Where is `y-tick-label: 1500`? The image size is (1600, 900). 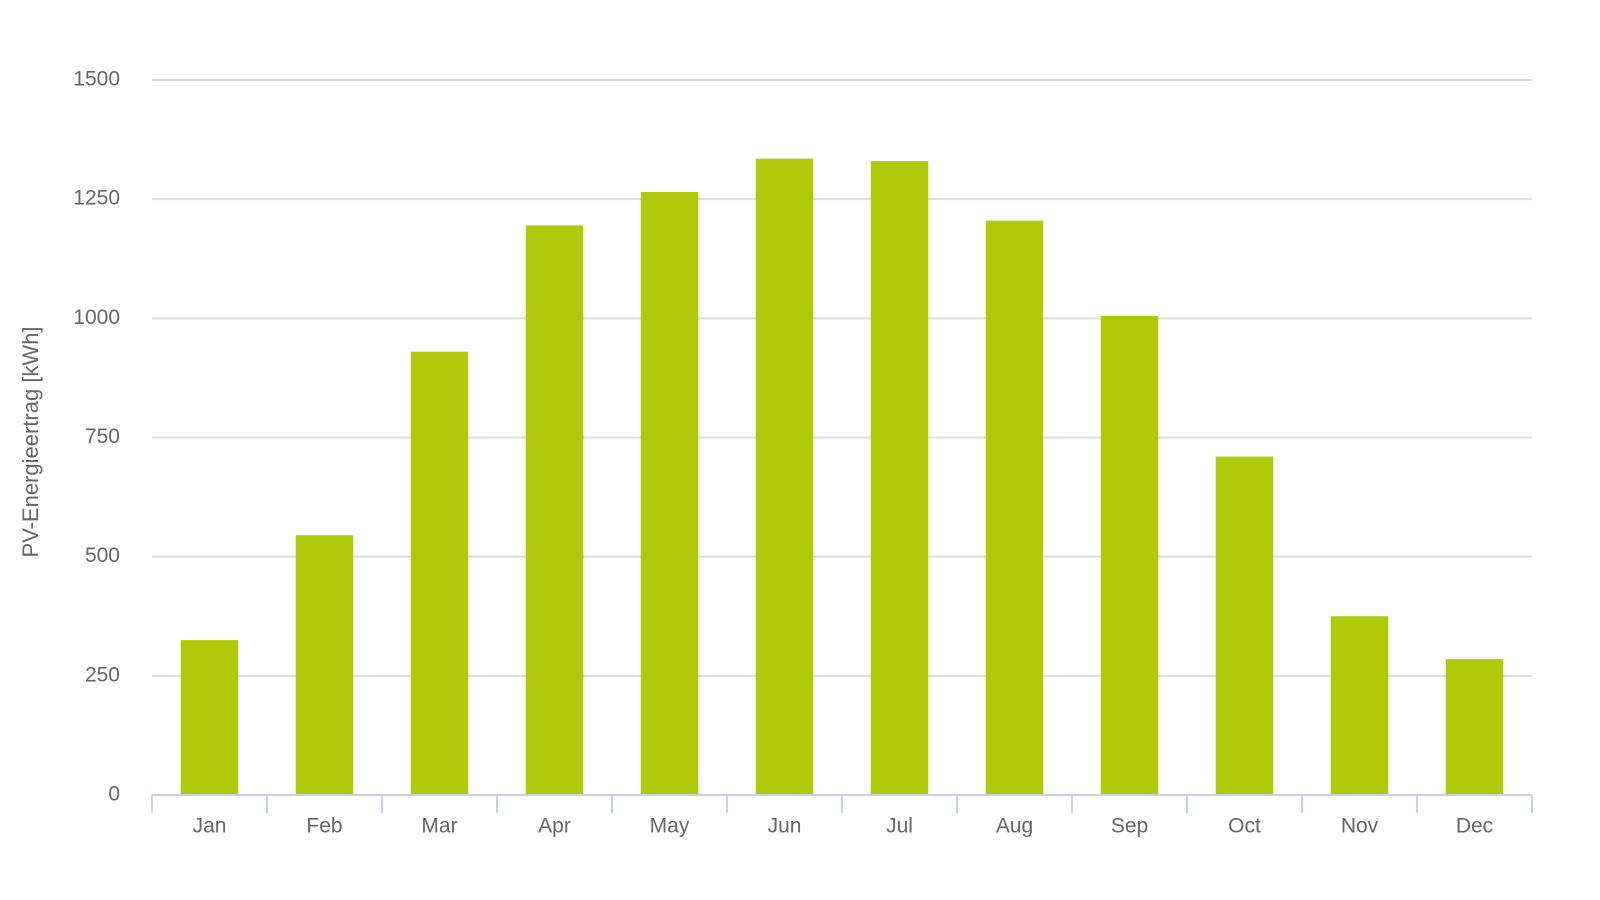 y-tick-label: 1500 is located at coordinates (96, 79).